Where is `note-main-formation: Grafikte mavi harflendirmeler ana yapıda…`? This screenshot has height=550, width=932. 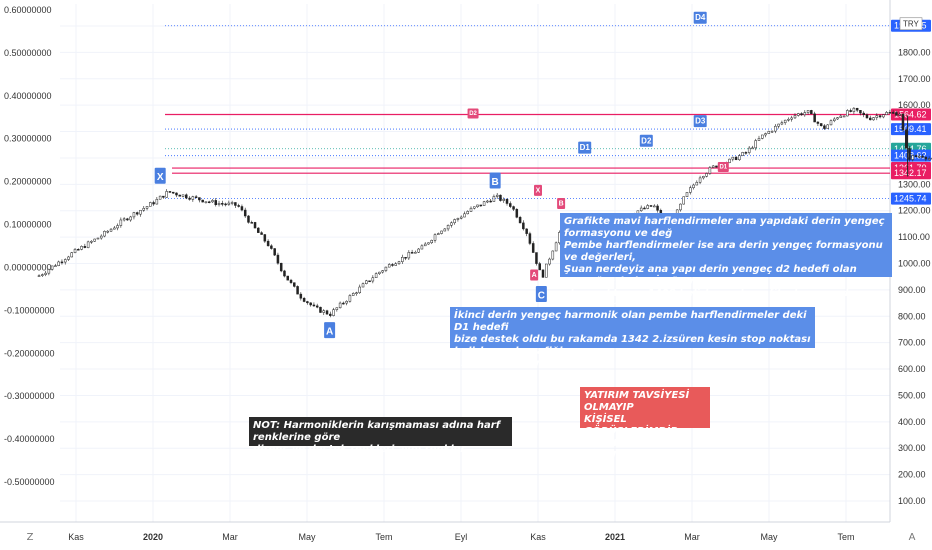
note-main-formation: Grafikte mavi harflendirmeler ana yapıda… is located at coordinates (726, 262).